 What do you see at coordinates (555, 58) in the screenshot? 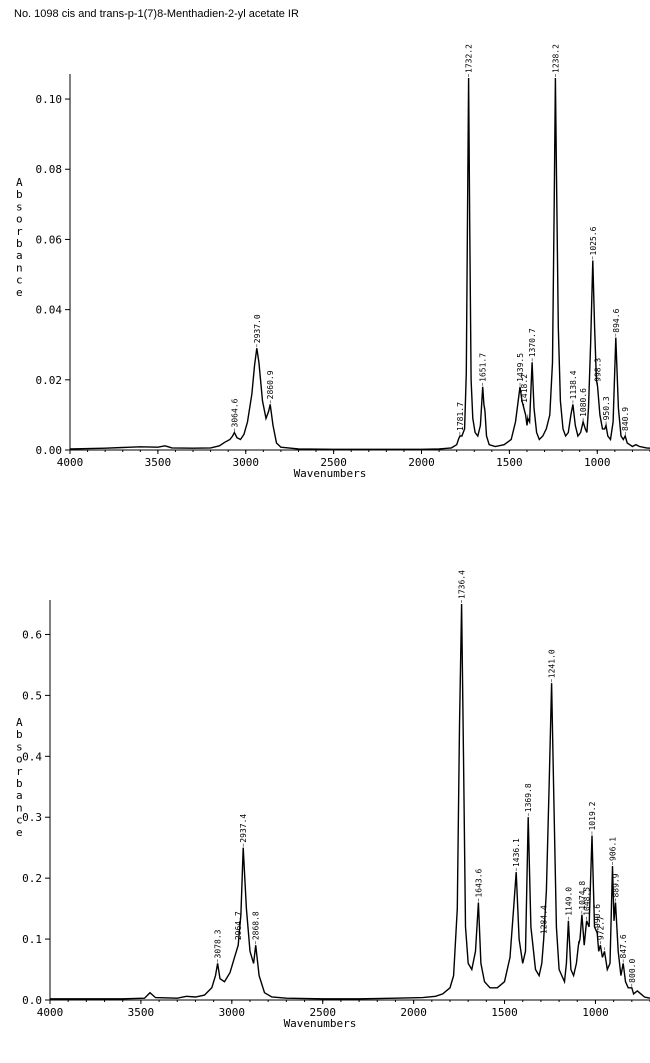
I see `peak-label: 1238.2` at bounding box center [555, 58].